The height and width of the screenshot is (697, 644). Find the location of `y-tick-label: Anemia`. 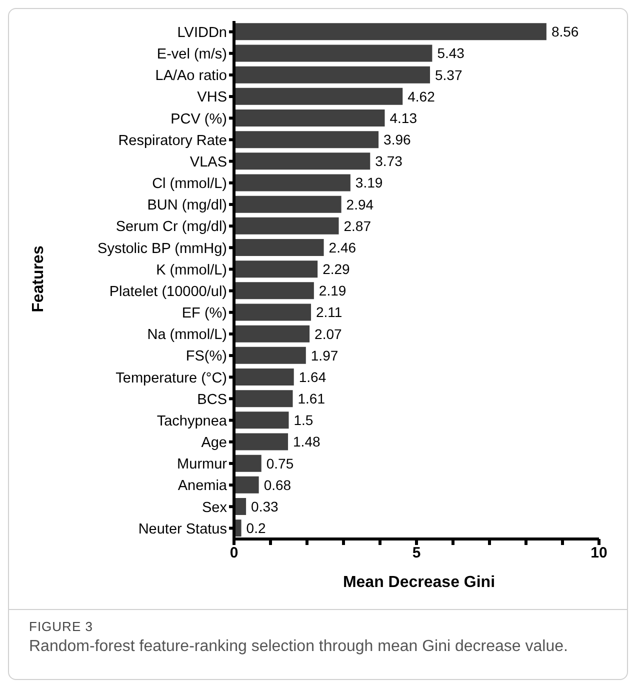

y-tick-label: Anemia is located at coordinates (203, 486).